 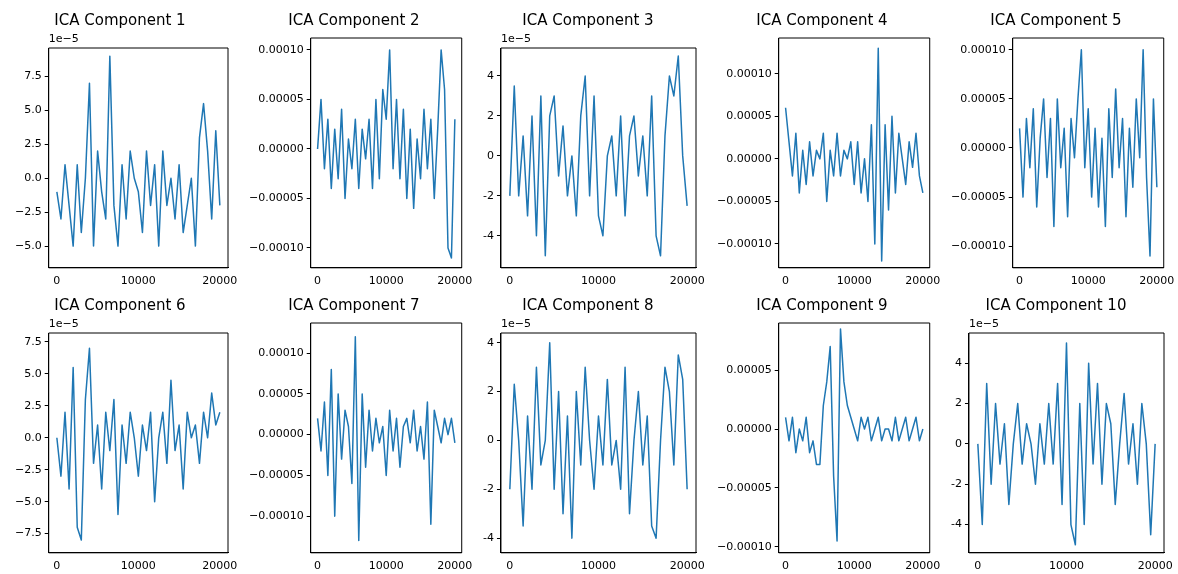 What do you see at coordinates (1056, 19) in the screenshot?
I see `chart-title: ICA Component 5` at bounding box center [1056, 19].